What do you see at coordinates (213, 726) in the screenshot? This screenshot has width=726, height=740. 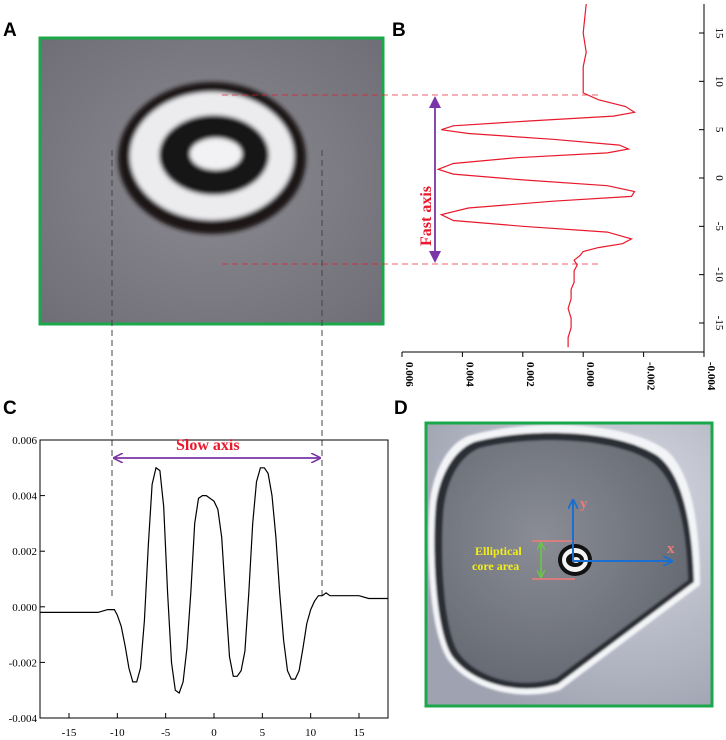 I see `panel-c-x-ticks: -15 -10 -5 0 5 10 15` at bounding box center [213, 726].